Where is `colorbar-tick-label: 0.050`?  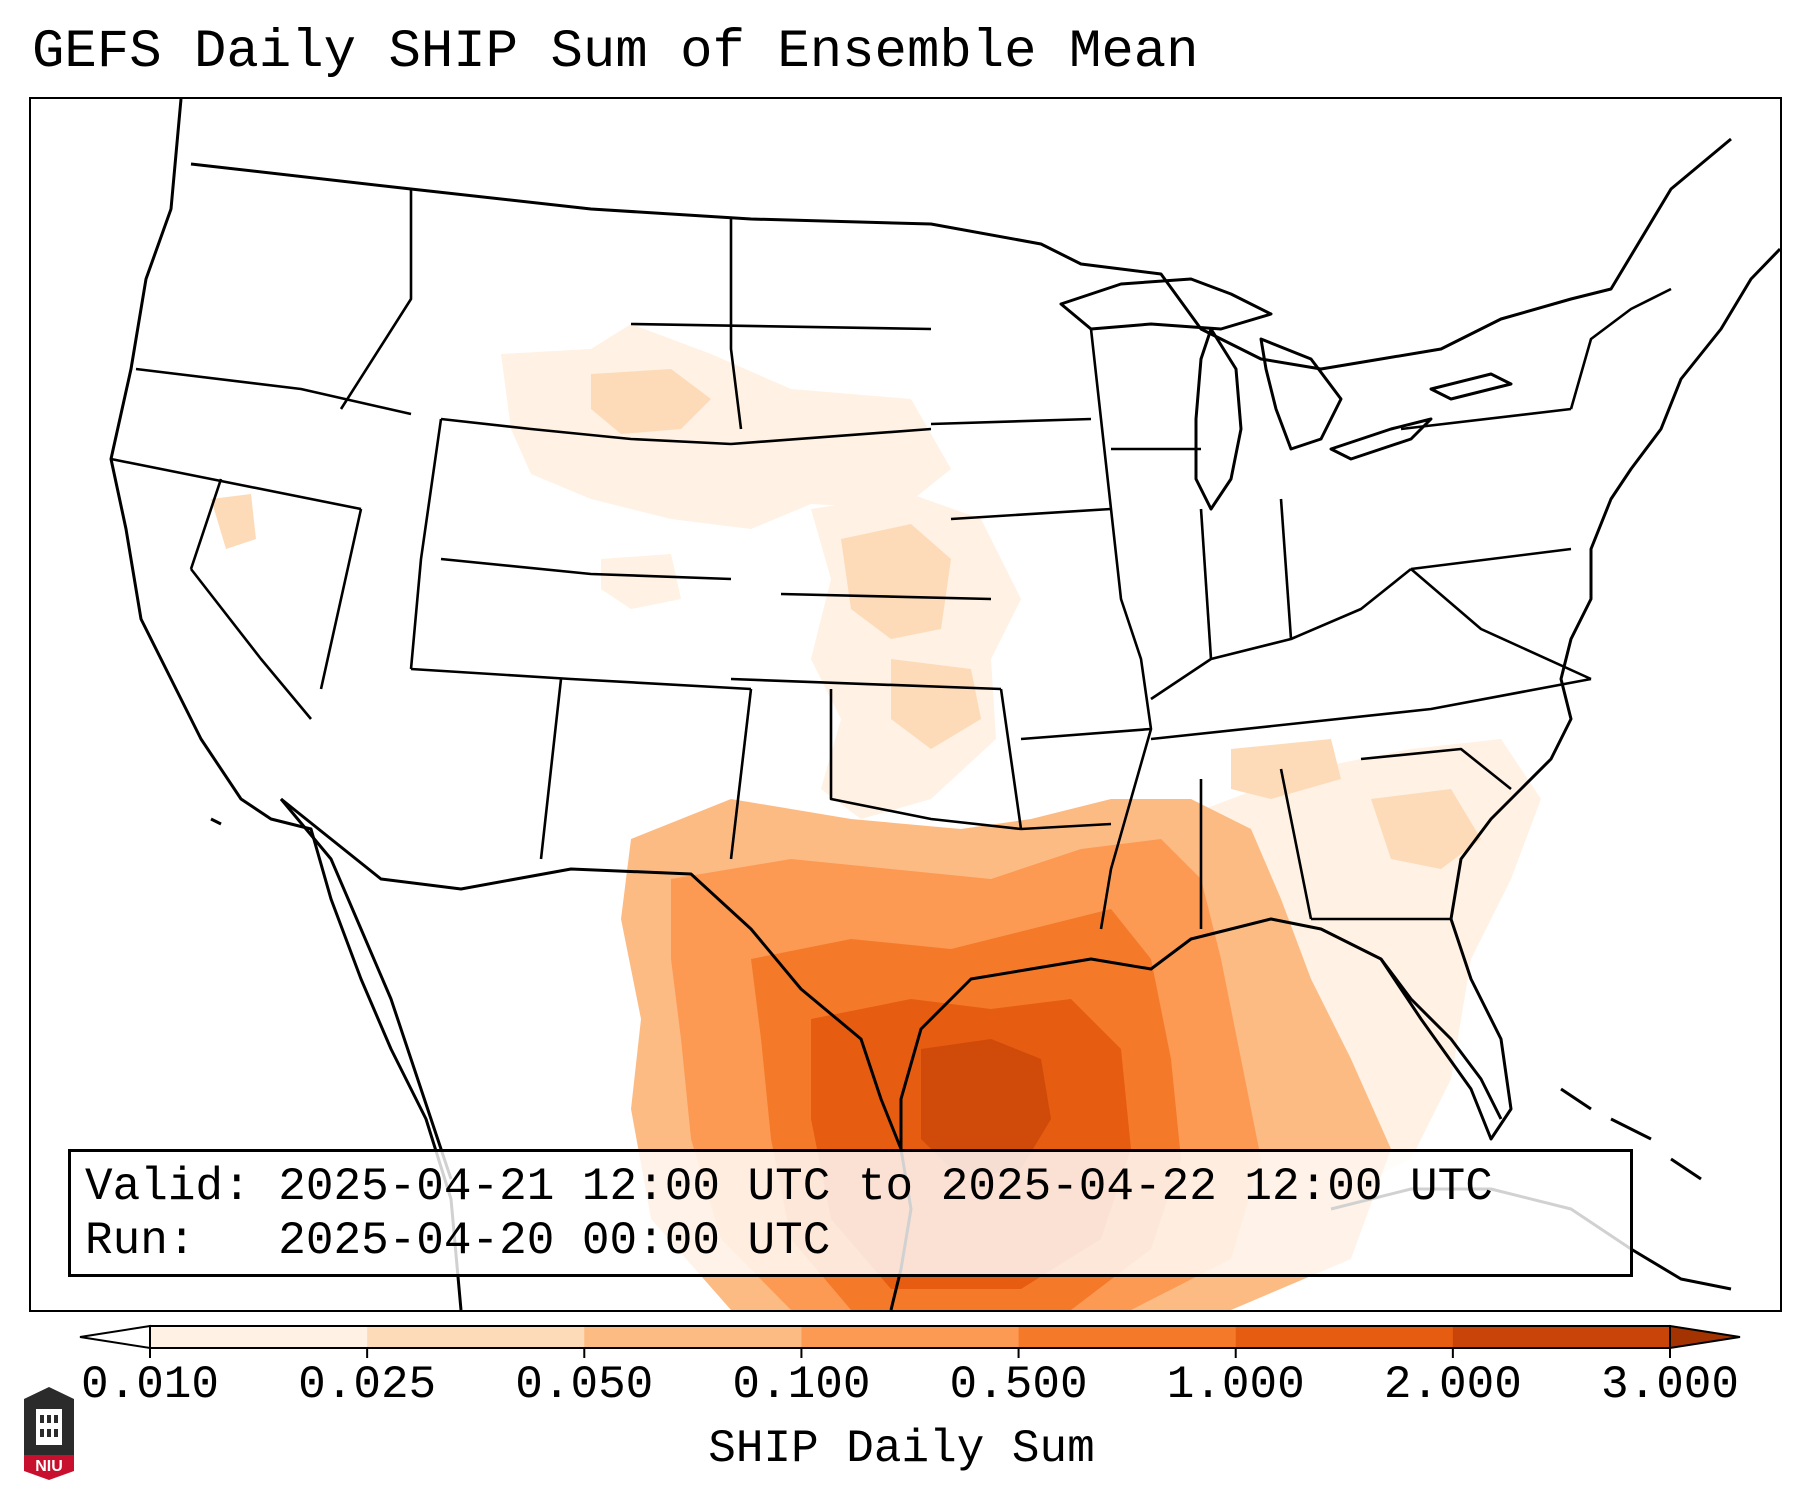
colorbar-tick-label: 0.050 is located at coordinates (584, 1385).